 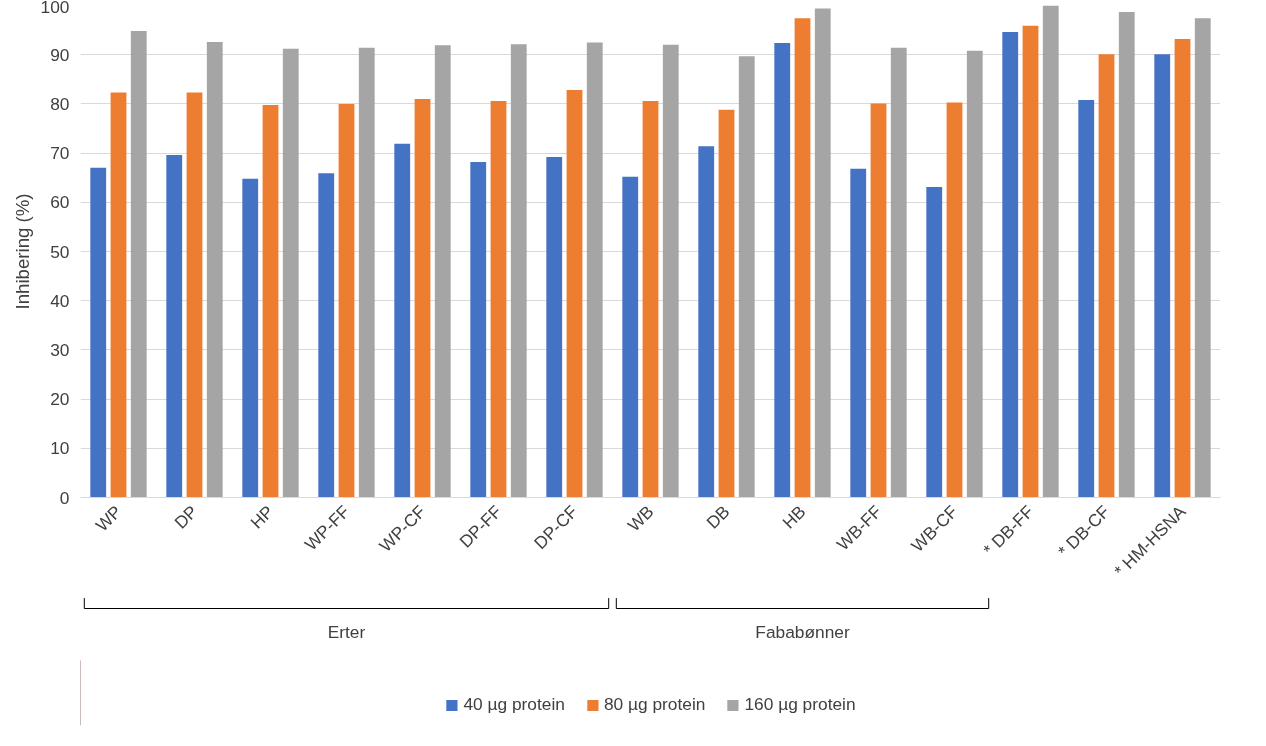 I want to click on y-tick-label: 50, so click(x=60, y=251).